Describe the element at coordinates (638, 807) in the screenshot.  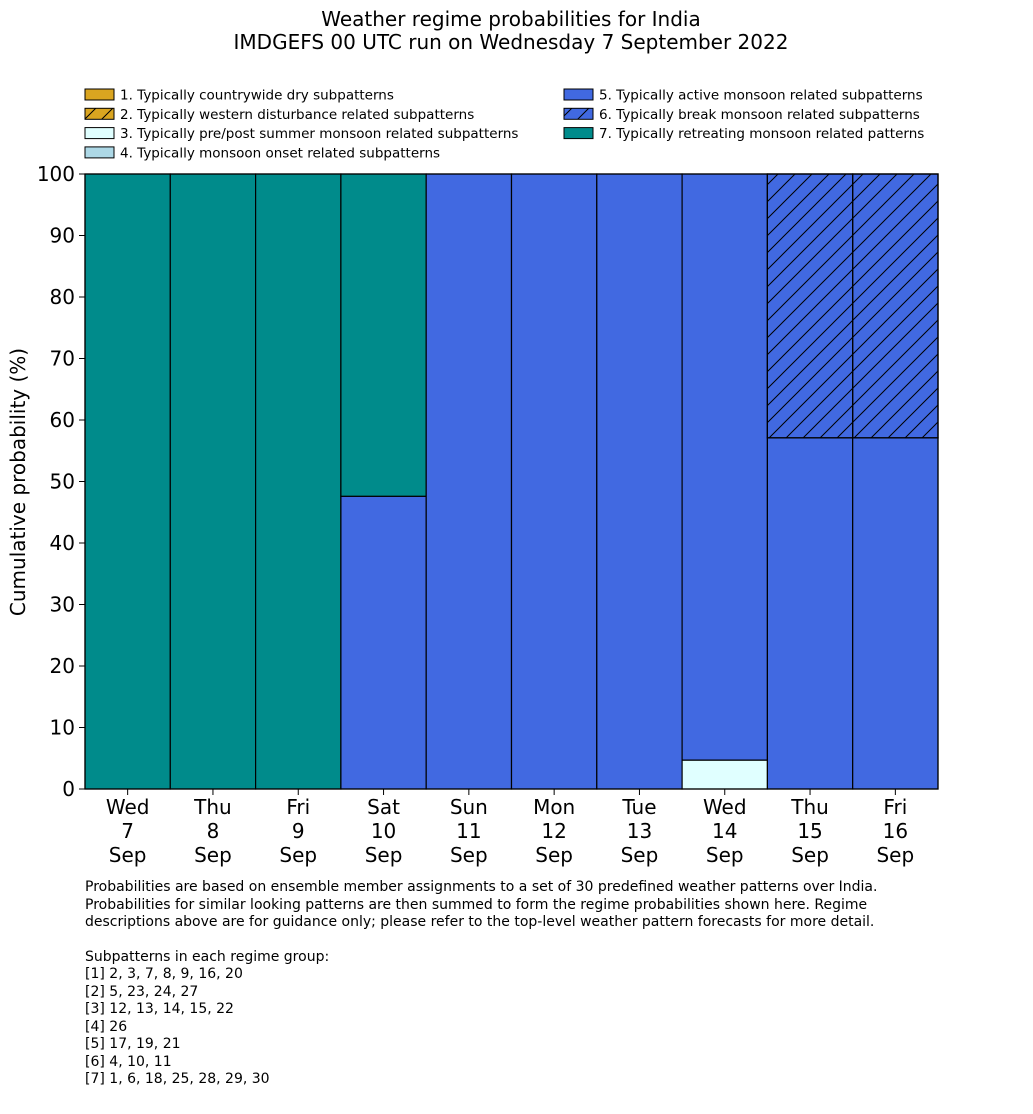
I see `x-tick-label: Tue` at that location.